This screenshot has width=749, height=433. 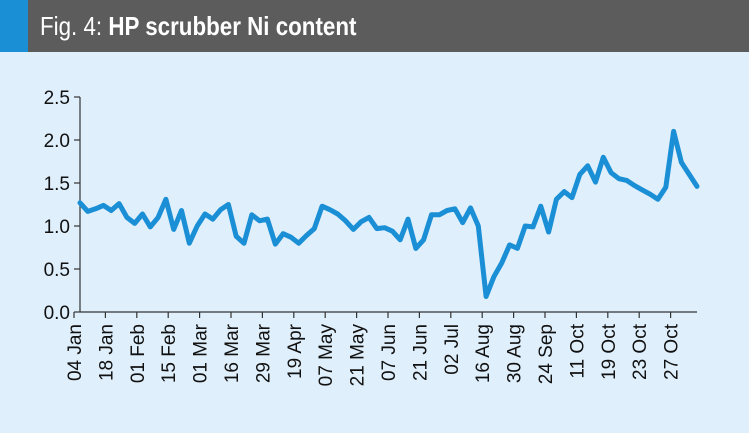 What do you see at coordinates (374, 26) in the screenshot?
I see `figure-header: Fig. 4: HP scrubber Ni content` at bounding box center [374, 26].